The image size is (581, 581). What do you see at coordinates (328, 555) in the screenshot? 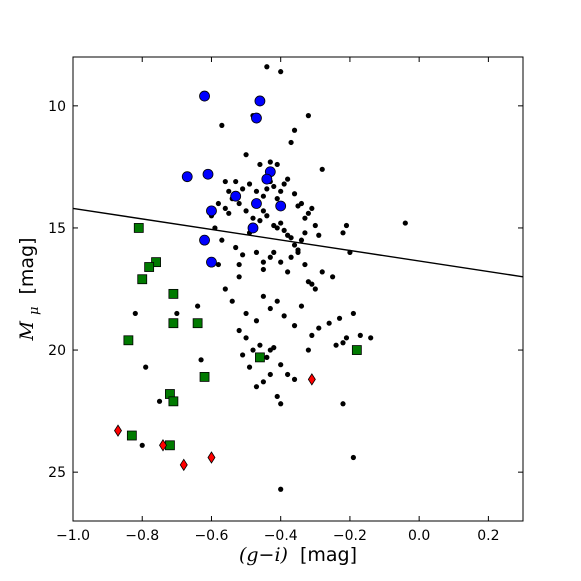
I see `x-axis-unit: [mag]` at bounding box center [328, 555].